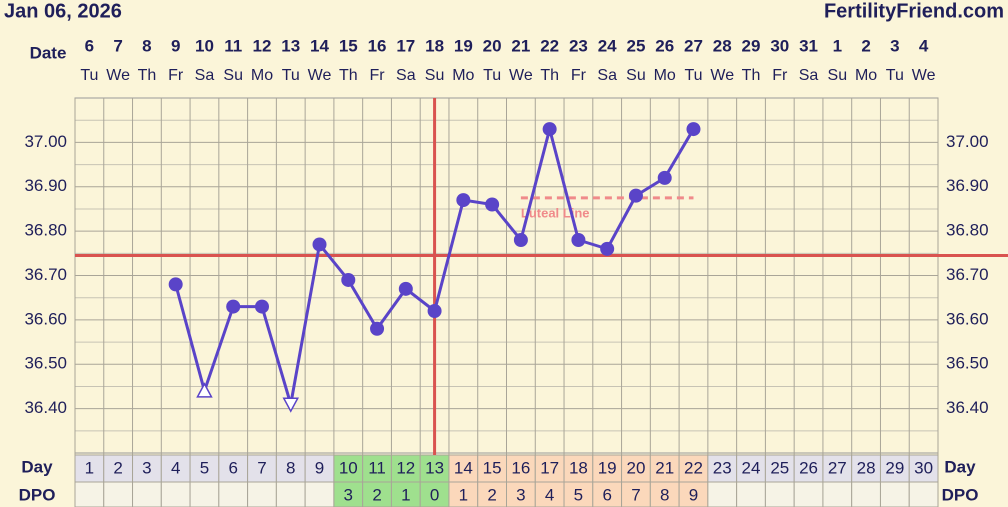 The height and width of the screenshot is (507, 1008). I want to click on date-number: 1, so click(837, 45).